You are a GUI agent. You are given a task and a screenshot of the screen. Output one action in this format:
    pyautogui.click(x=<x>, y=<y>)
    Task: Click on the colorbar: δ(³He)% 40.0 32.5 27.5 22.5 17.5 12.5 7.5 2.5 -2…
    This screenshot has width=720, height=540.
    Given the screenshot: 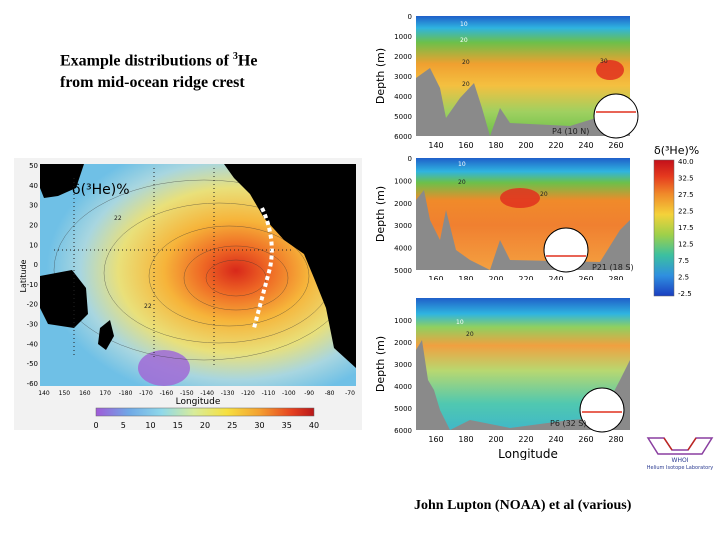 What is the action you would take?
    pyautogui.click(x=676, y=221)
    